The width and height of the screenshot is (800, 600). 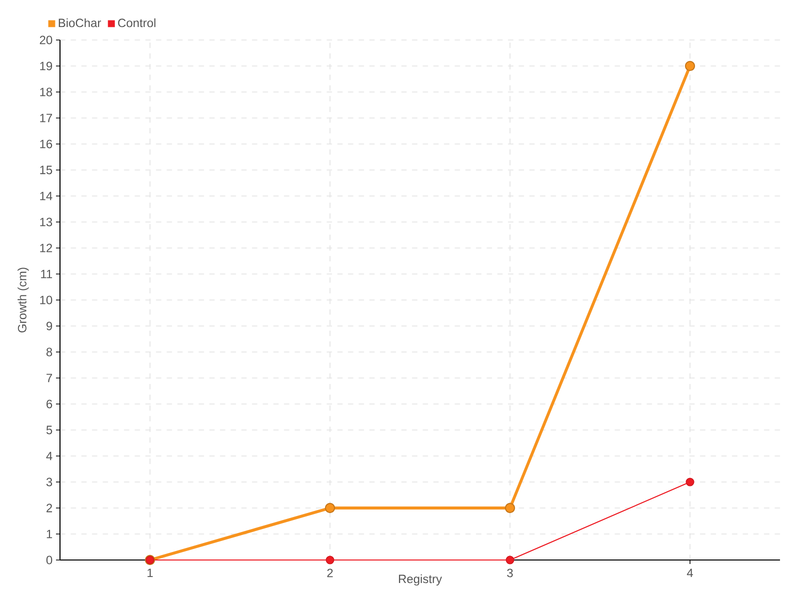 I want to click on legend-label: Control, so click(x=137, y=23).